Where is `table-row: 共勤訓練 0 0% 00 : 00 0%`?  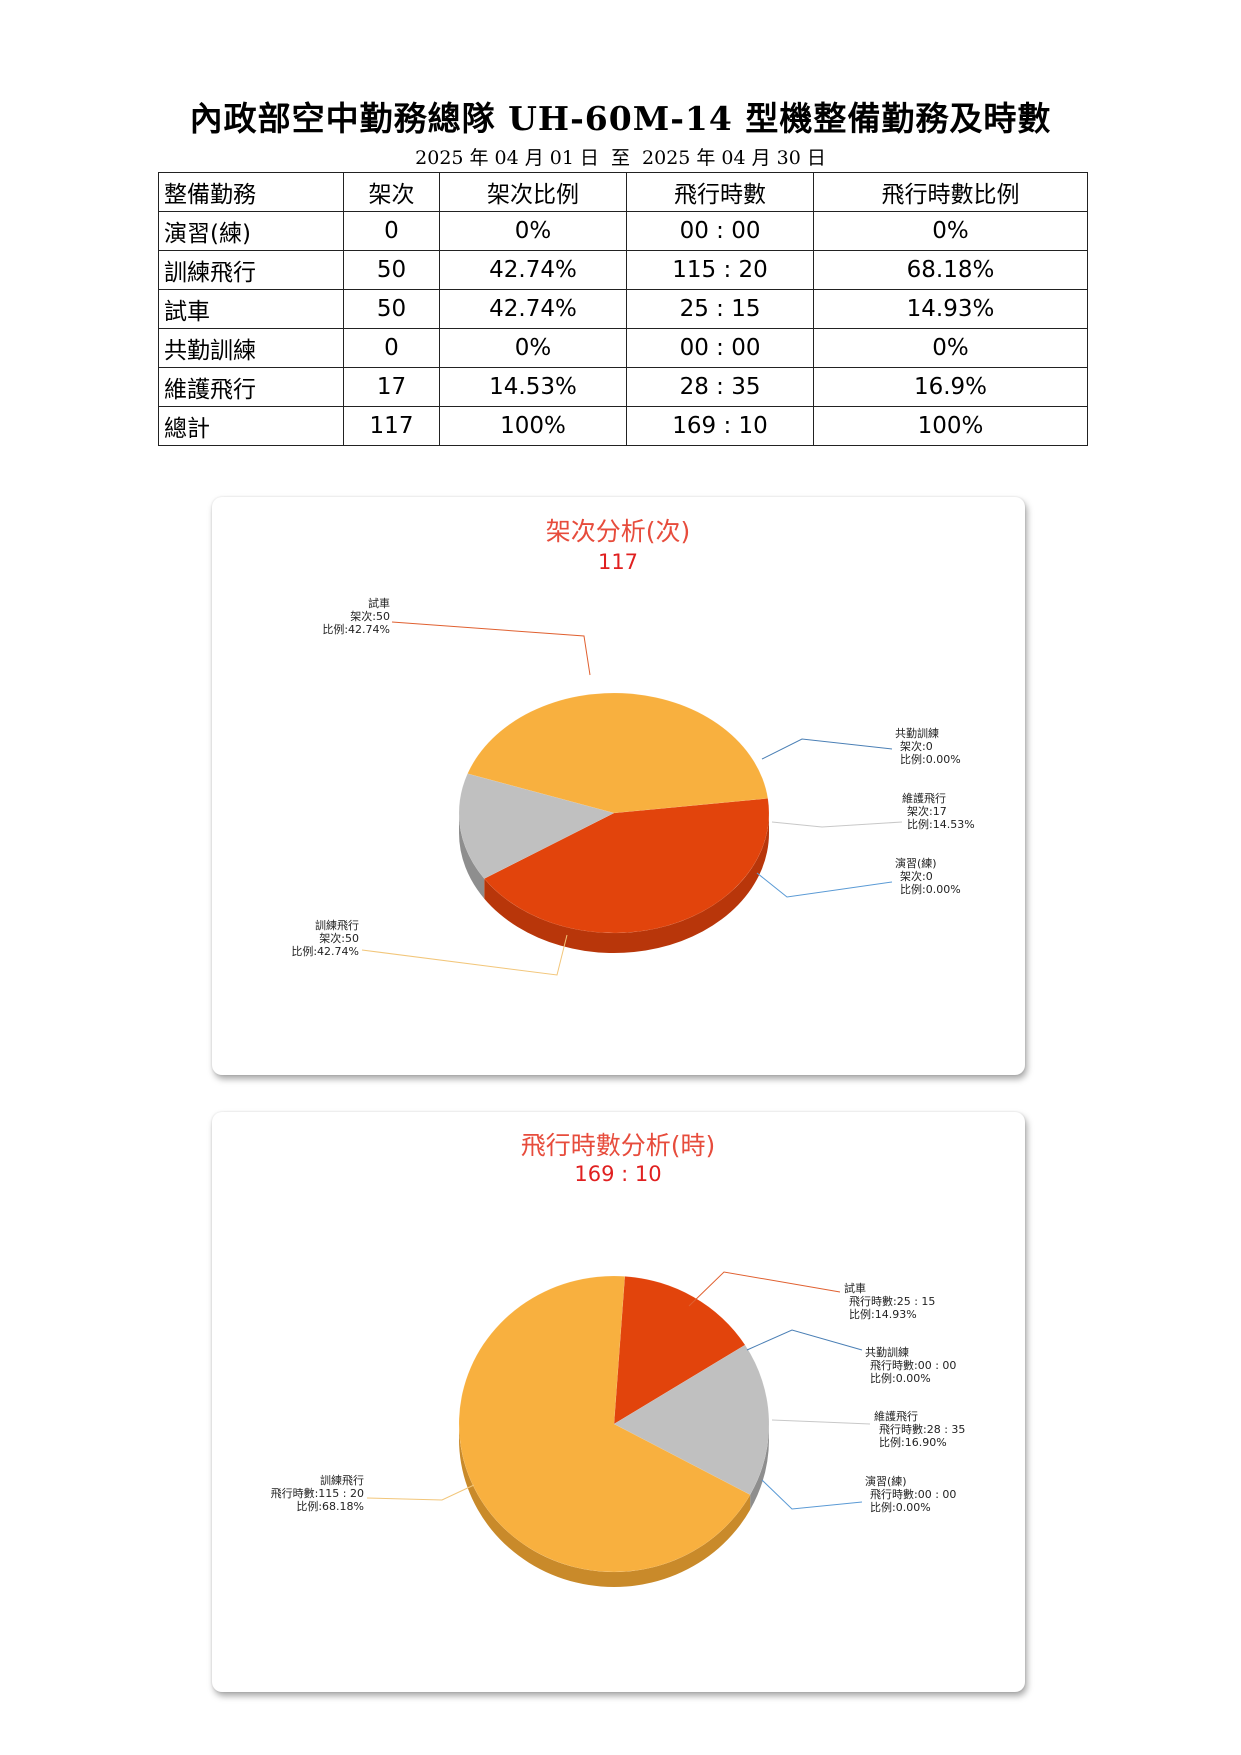 table-row: 共勤訓練 0 0% 00 : 00 0% is located at coordinates (623, 348).